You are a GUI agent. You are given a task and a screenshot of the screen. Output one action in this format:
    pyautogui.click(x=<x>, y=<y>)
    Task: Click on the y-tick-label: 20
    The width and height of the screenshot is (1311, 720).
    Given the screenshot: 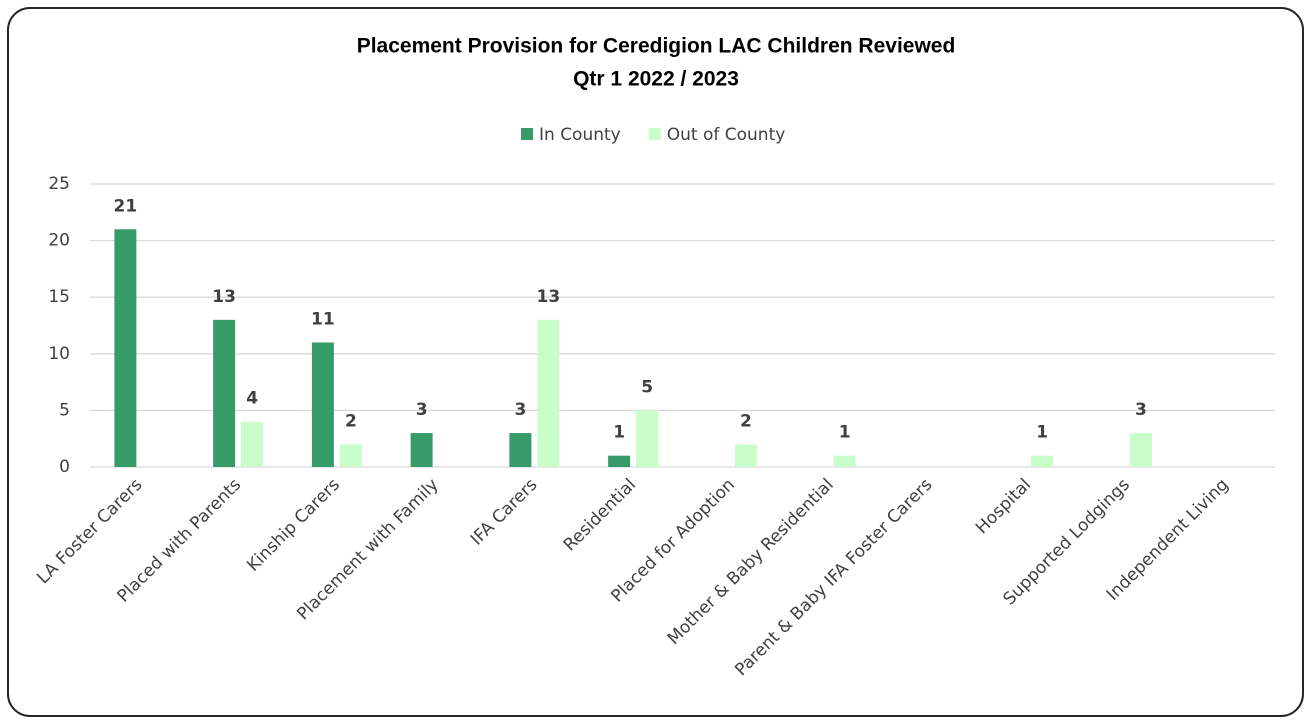 What is the action you would take?
    pyautogui.click(x=59, y=241)
    